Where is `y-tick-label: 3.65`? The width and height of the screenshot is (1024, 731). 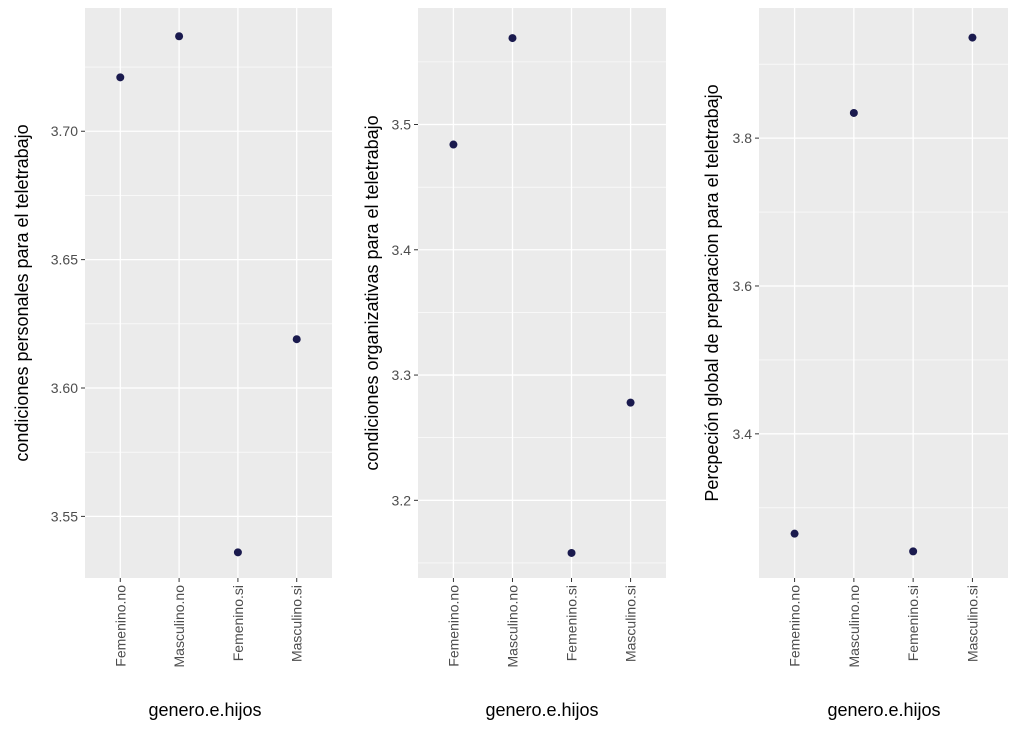 y-tick-label: 3.65 is located at coordinates (64, 260).